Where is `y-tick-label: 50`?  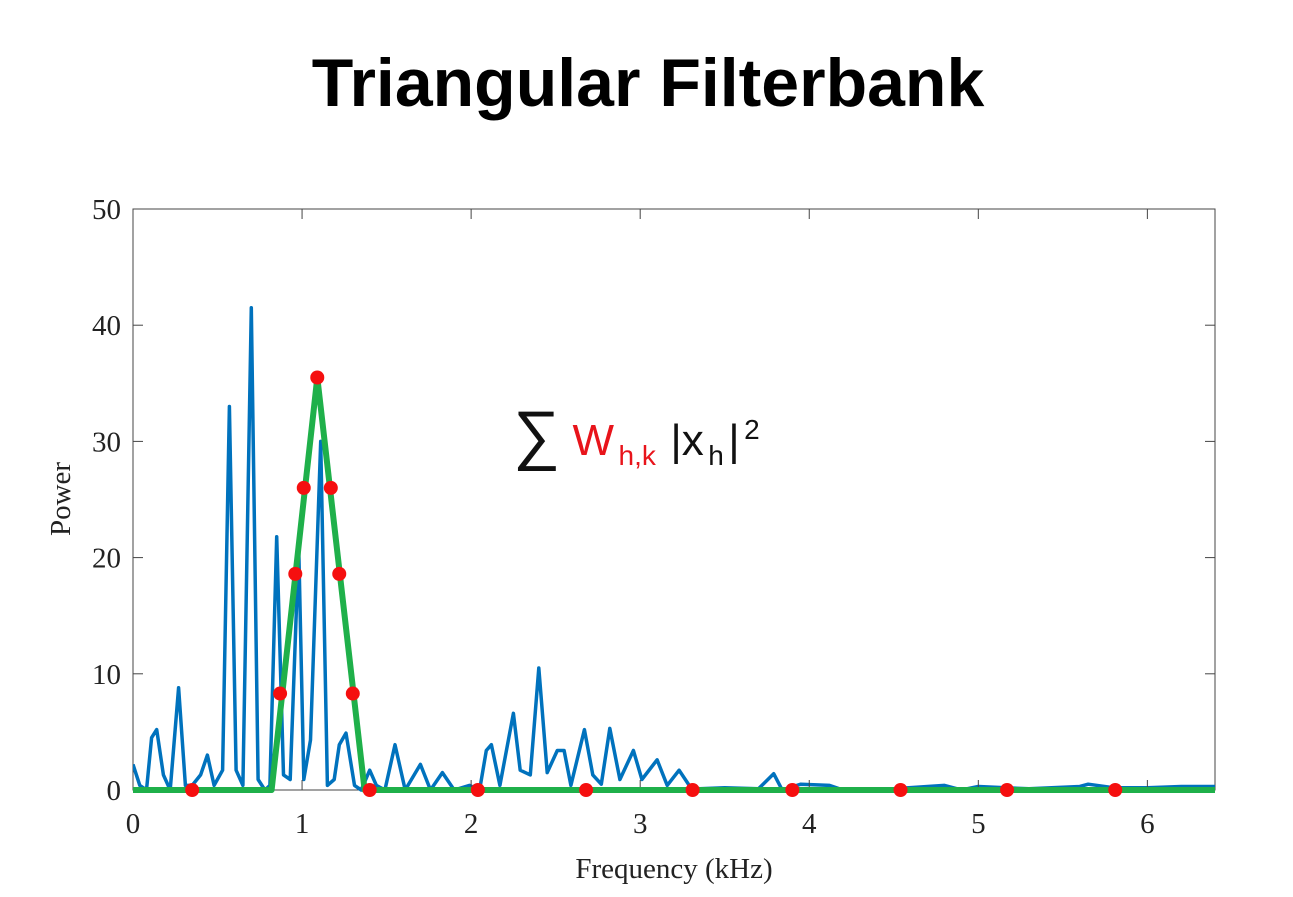 y-tick-label: 50 is located at coordinates (106, 210).